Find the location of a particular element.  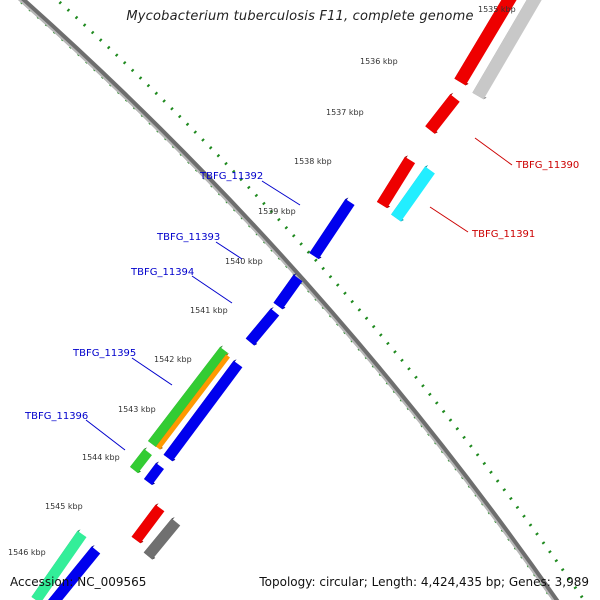

tick-label: 1539 kbp is located at coordinates (277, 211).